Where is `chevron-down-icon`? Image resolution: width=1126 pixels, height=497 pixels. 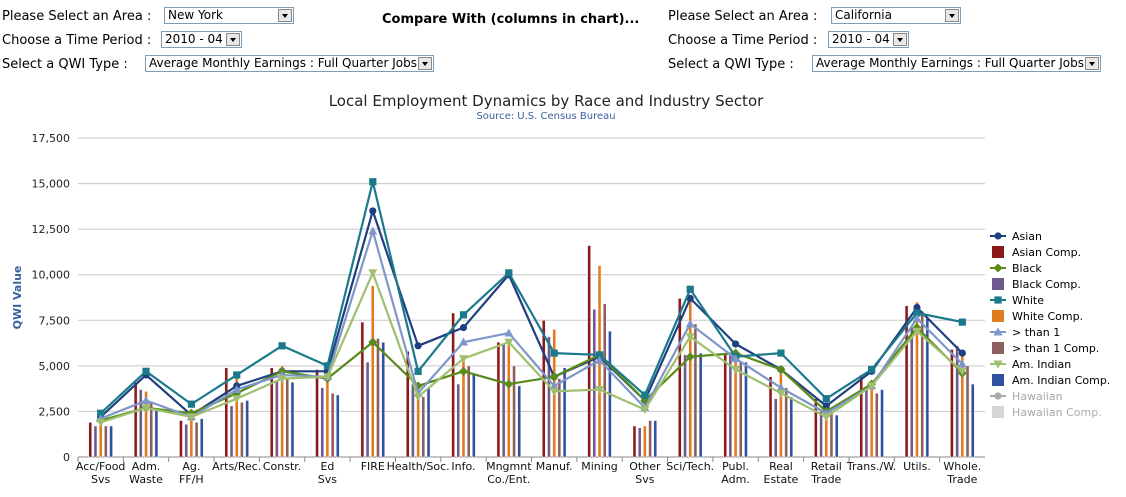
chevron-down-icon is located at coordinates (1092, 63).